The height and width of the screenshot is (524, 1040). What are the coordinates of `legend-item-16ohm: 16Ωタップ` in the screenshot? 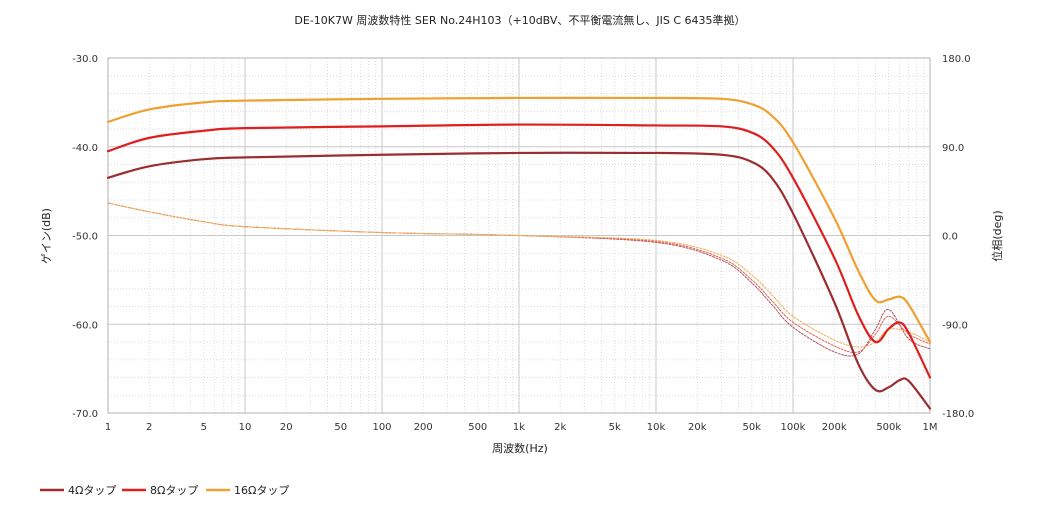 It's located at (247, 490).